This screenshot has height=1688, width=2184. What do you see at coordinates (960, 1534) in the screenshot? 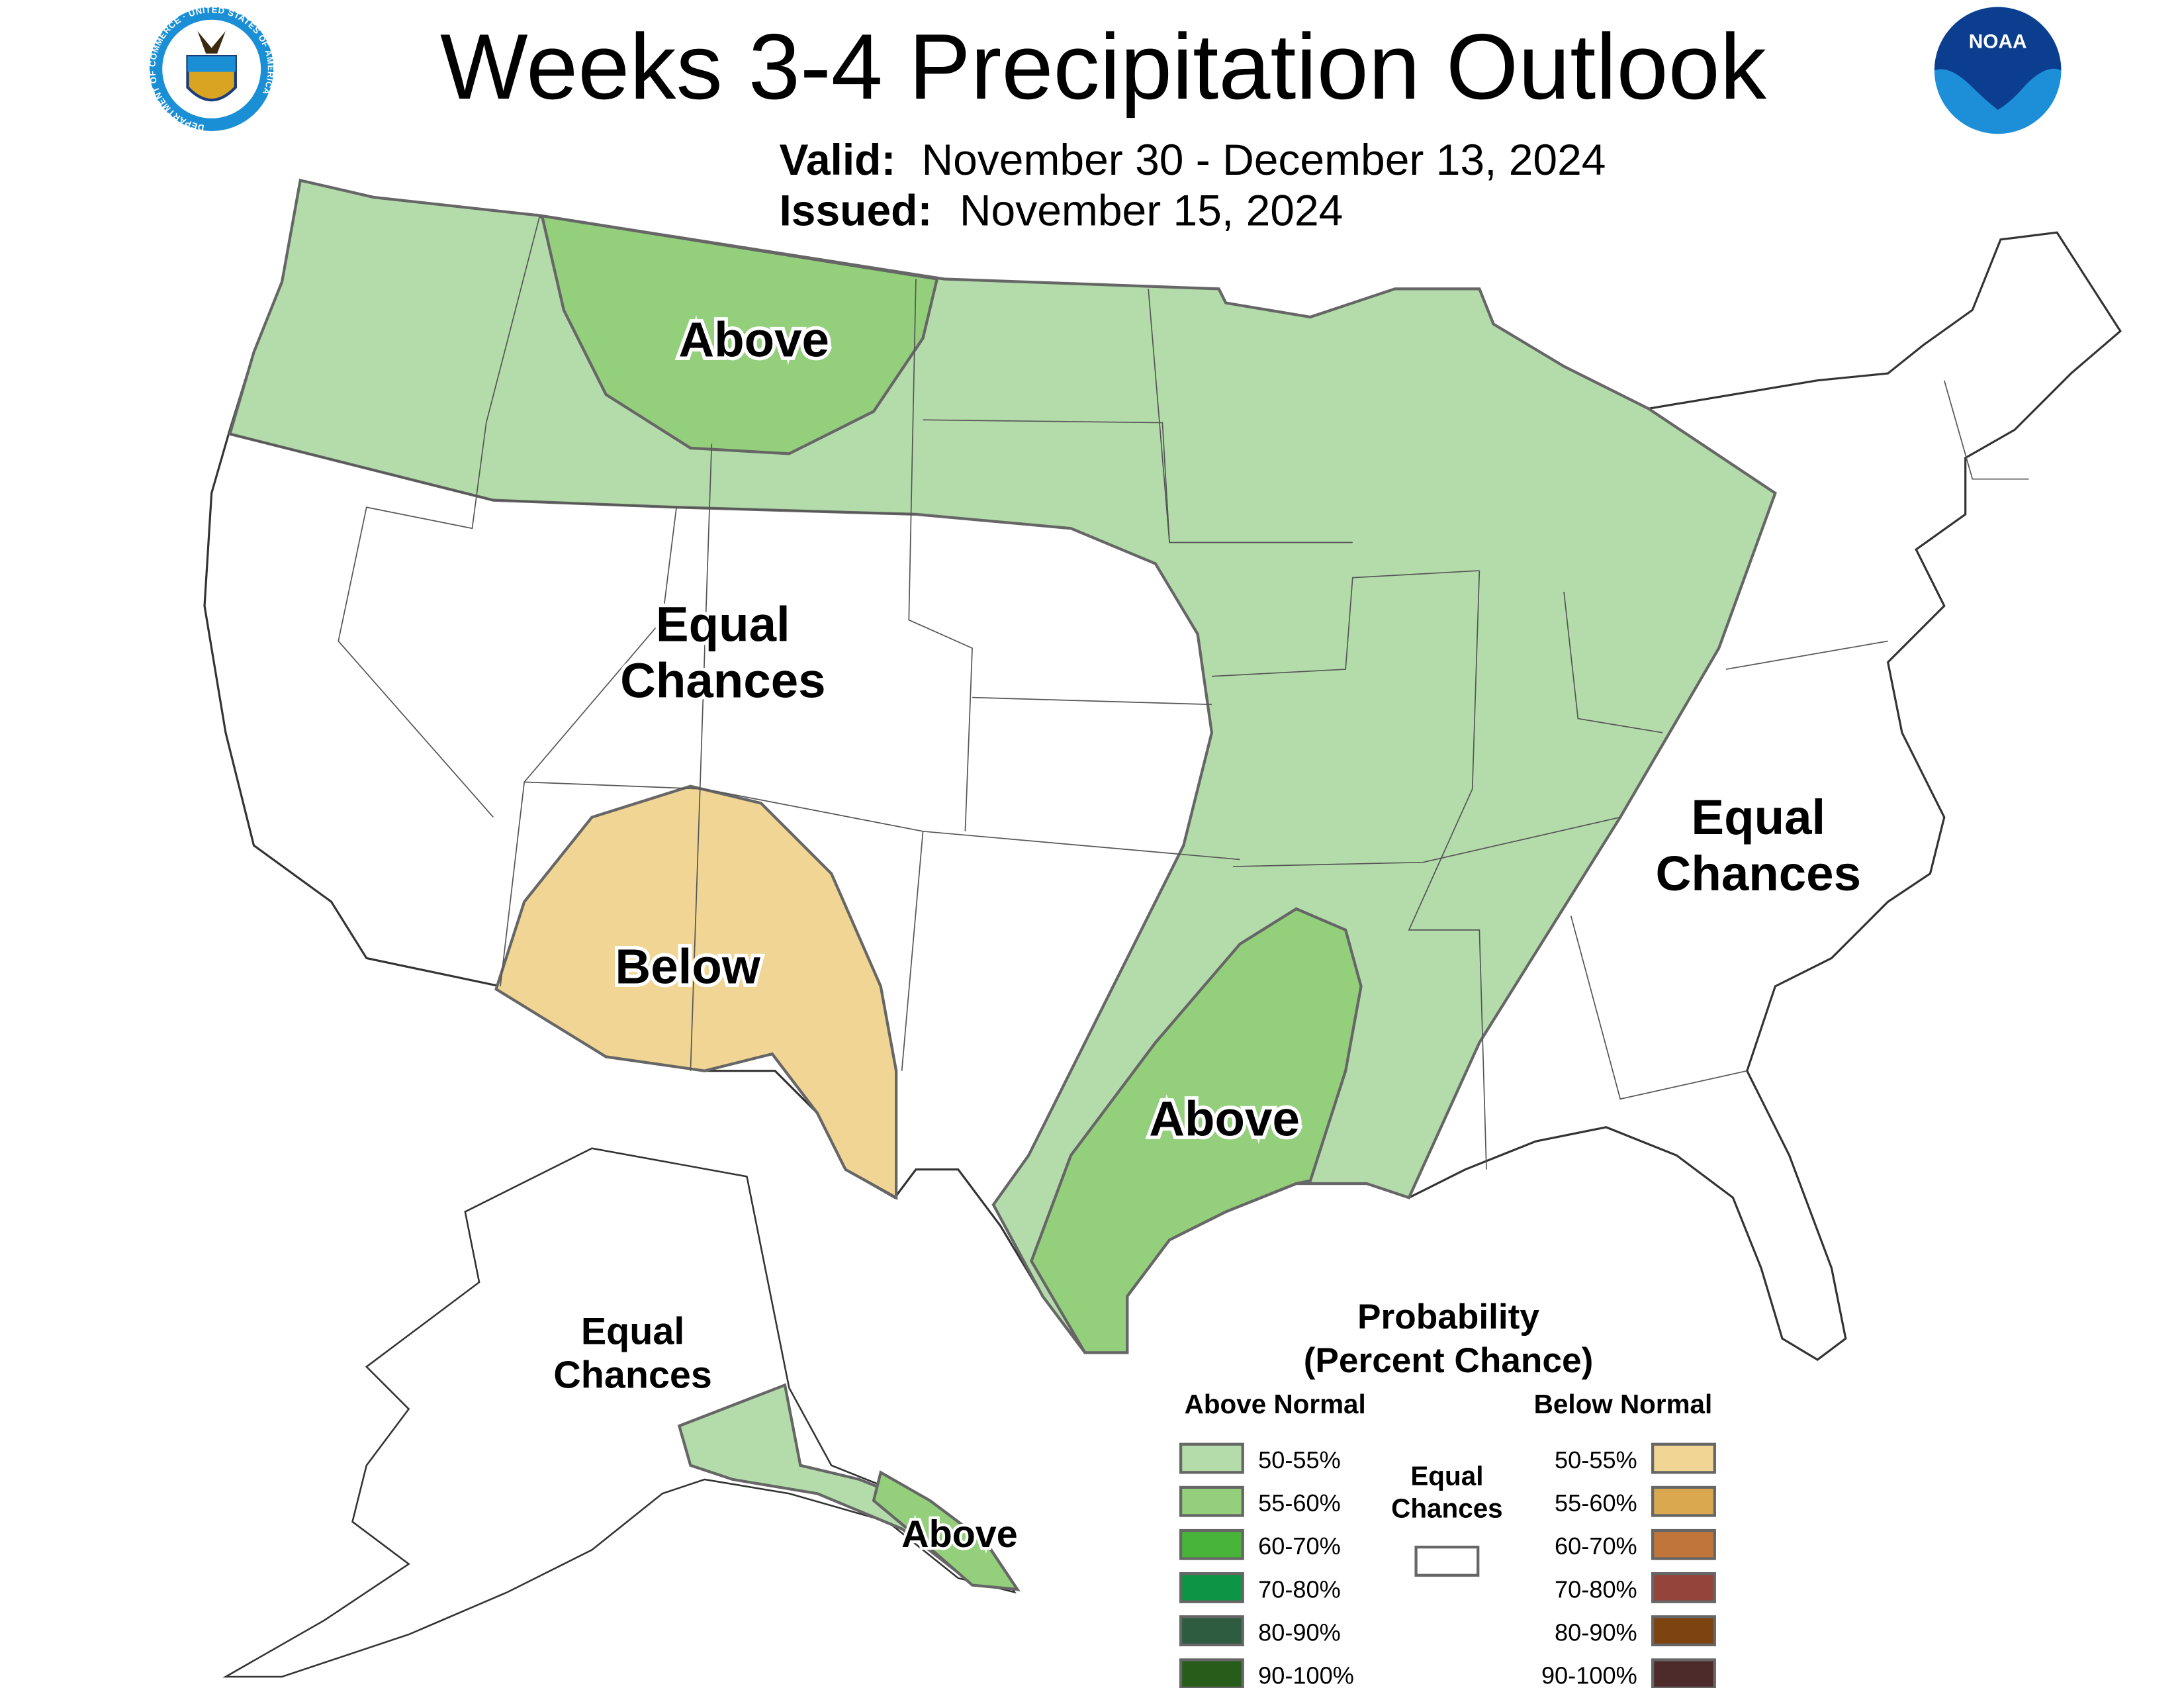
I see `label-above-alaska: Above` at bounding box center [960, 1534].